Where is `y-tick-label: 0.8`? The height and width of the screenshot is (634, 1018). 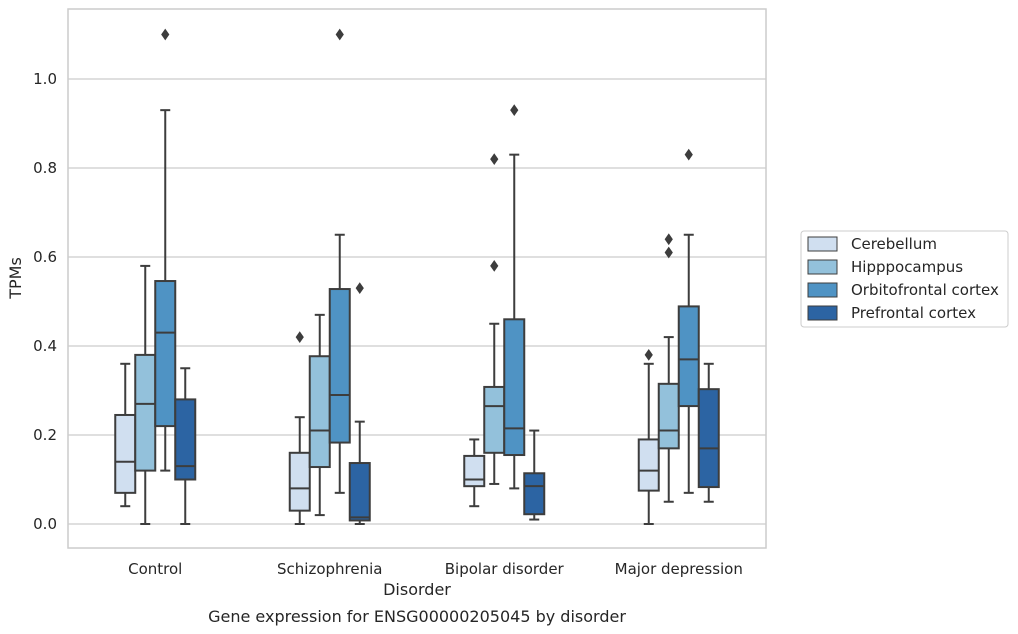
y-tick-label: 0.8 is located at coordinates (45, 168).